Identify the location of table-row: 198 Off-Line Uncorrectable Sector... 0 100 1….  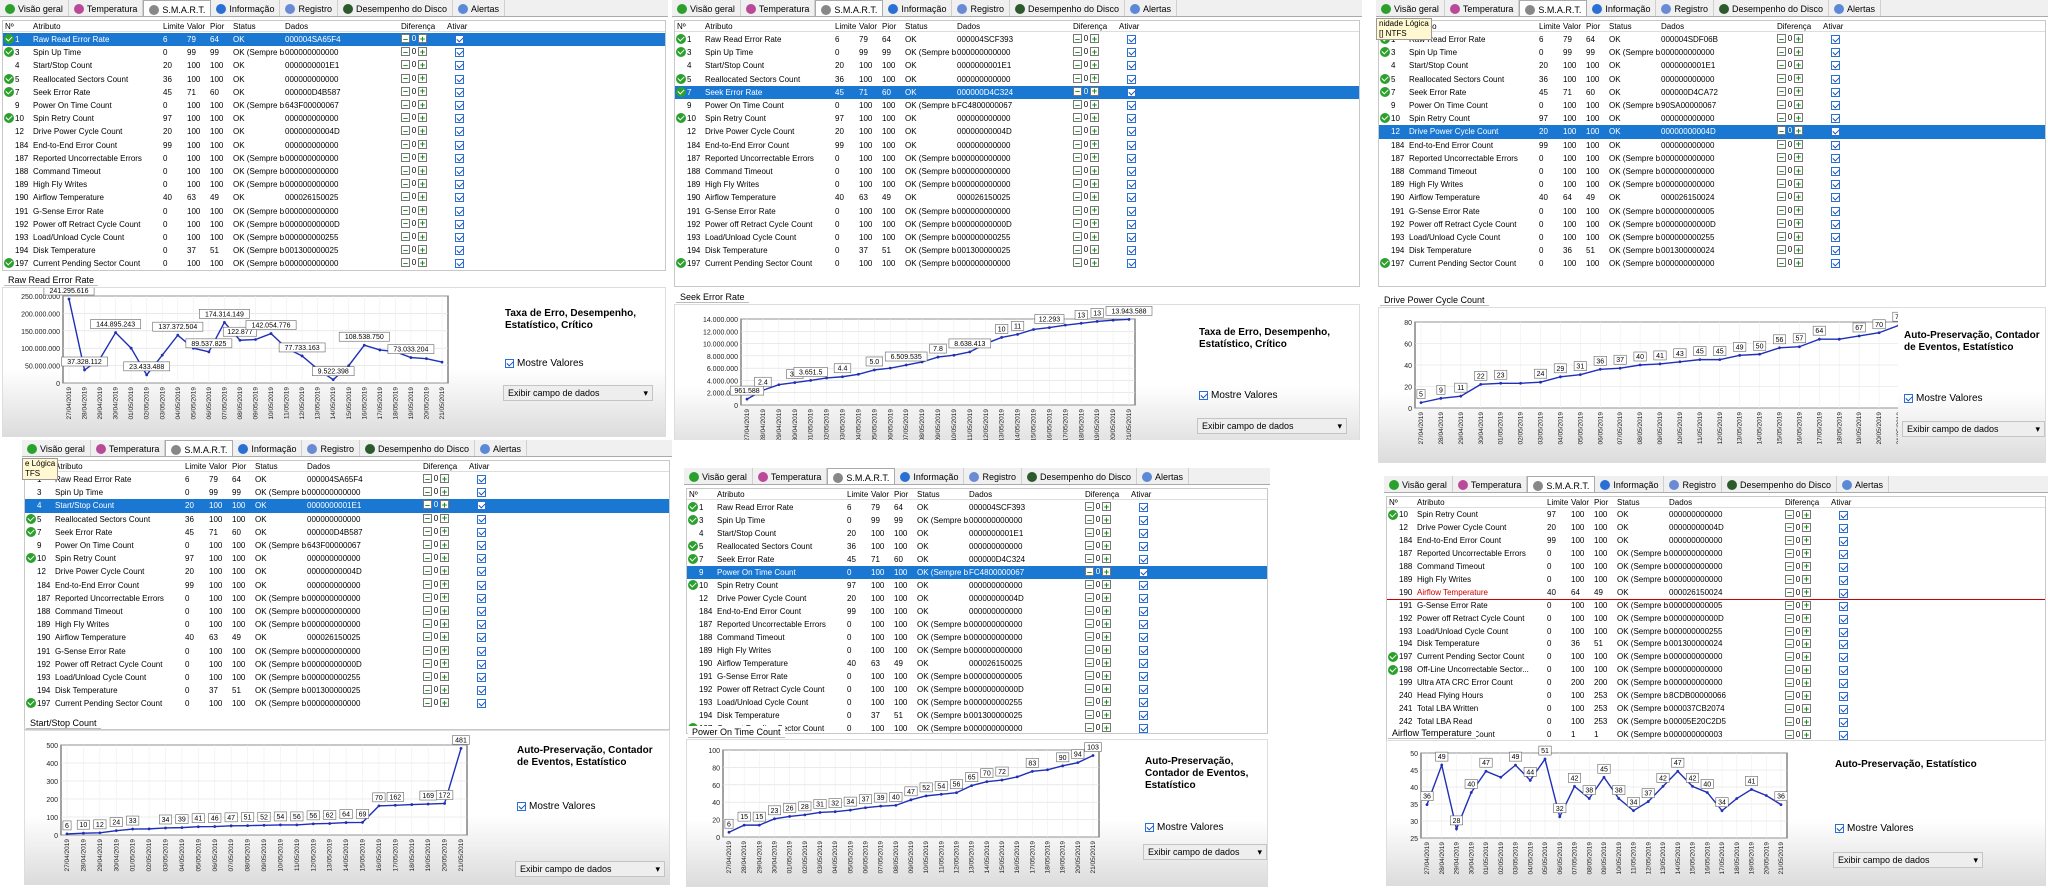
(1716, 670).